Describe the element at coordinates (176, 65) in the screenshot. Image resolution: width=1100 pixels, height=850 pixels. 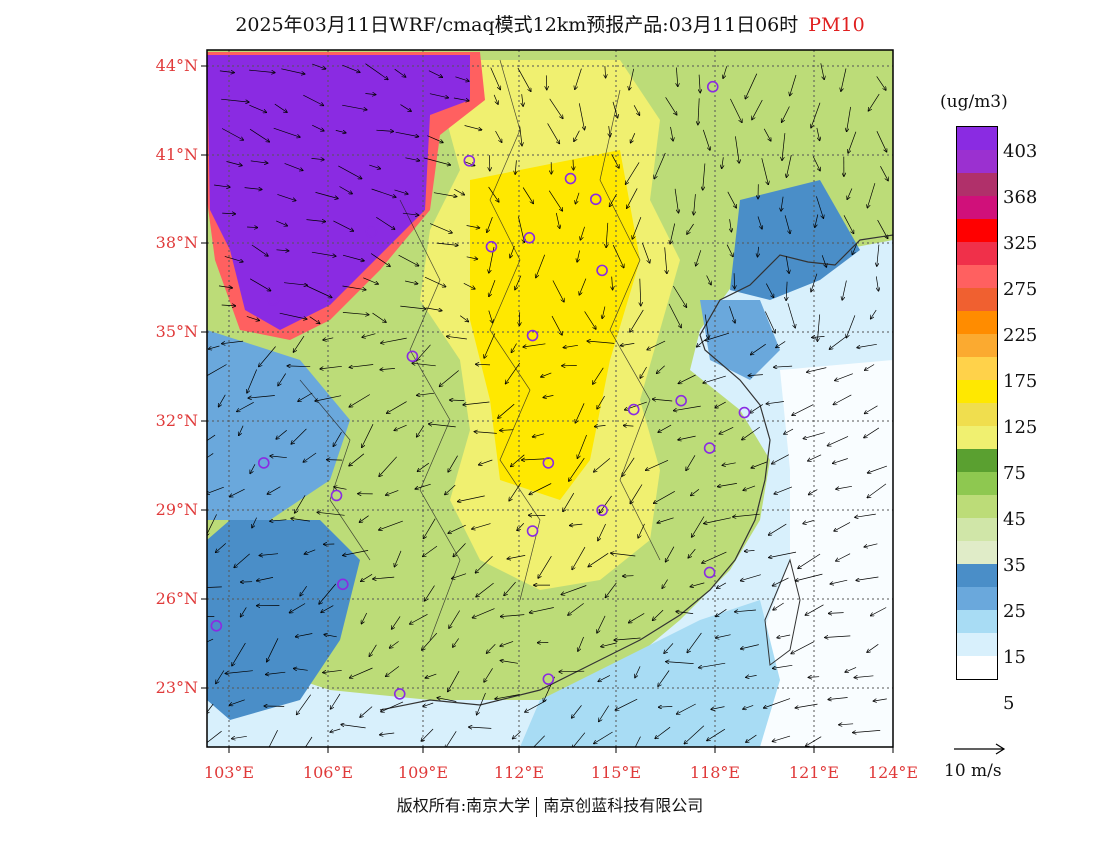
I see `lat-label-44: 44°N` at that location.